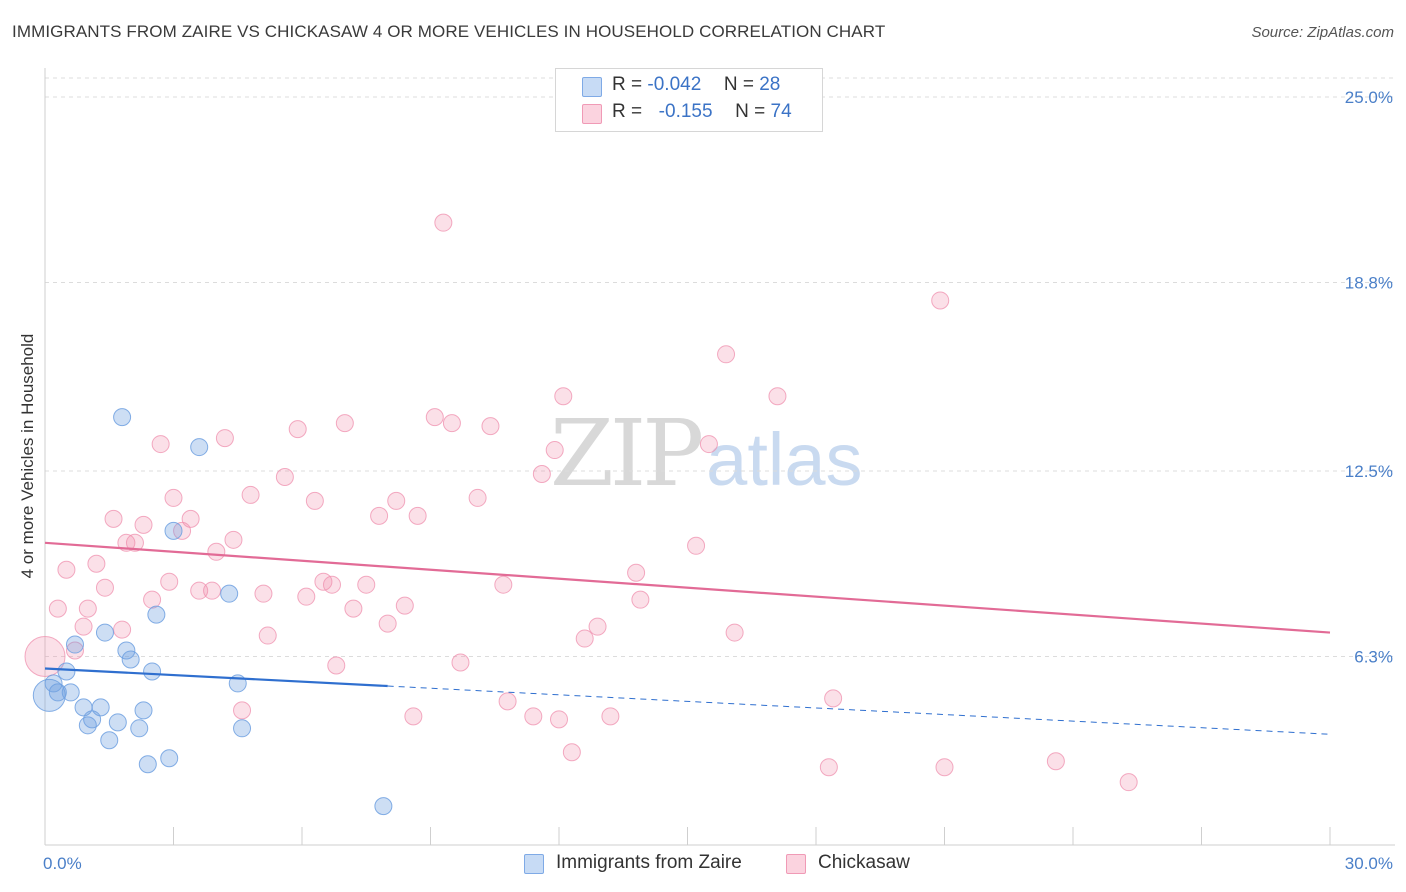 The image size is (1406, 892). Describe the element at coordinates (674, 84) in the screenshot. I see `legend-r-value: -0.042` at that location.